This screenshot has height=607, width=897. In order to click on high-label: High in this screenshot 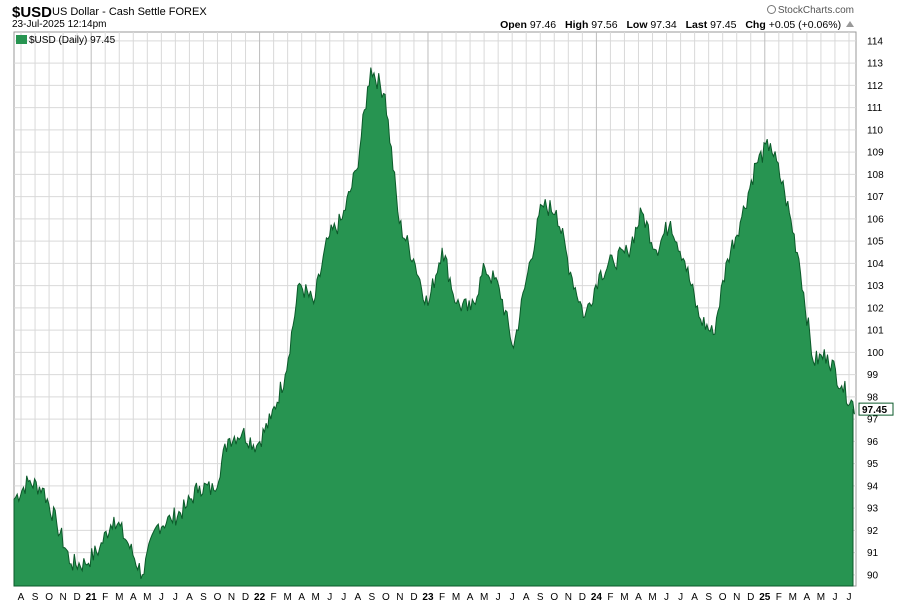, I will do `click(577, 25)`.